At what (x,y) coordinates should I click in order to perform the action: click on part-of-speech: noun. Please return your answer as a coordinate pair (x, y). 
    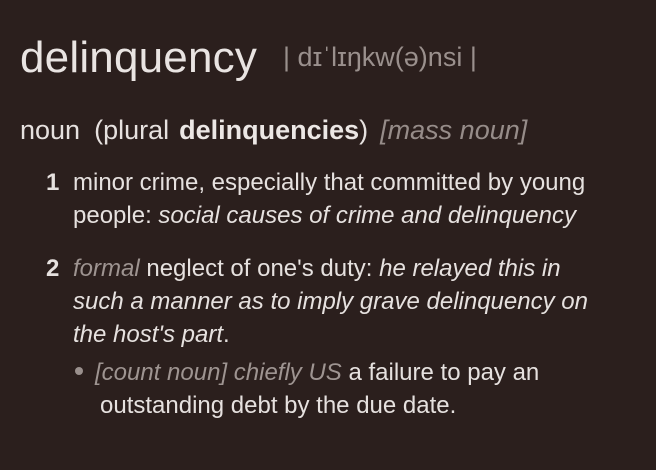
    Looking at the image, I should click on (50, 130).